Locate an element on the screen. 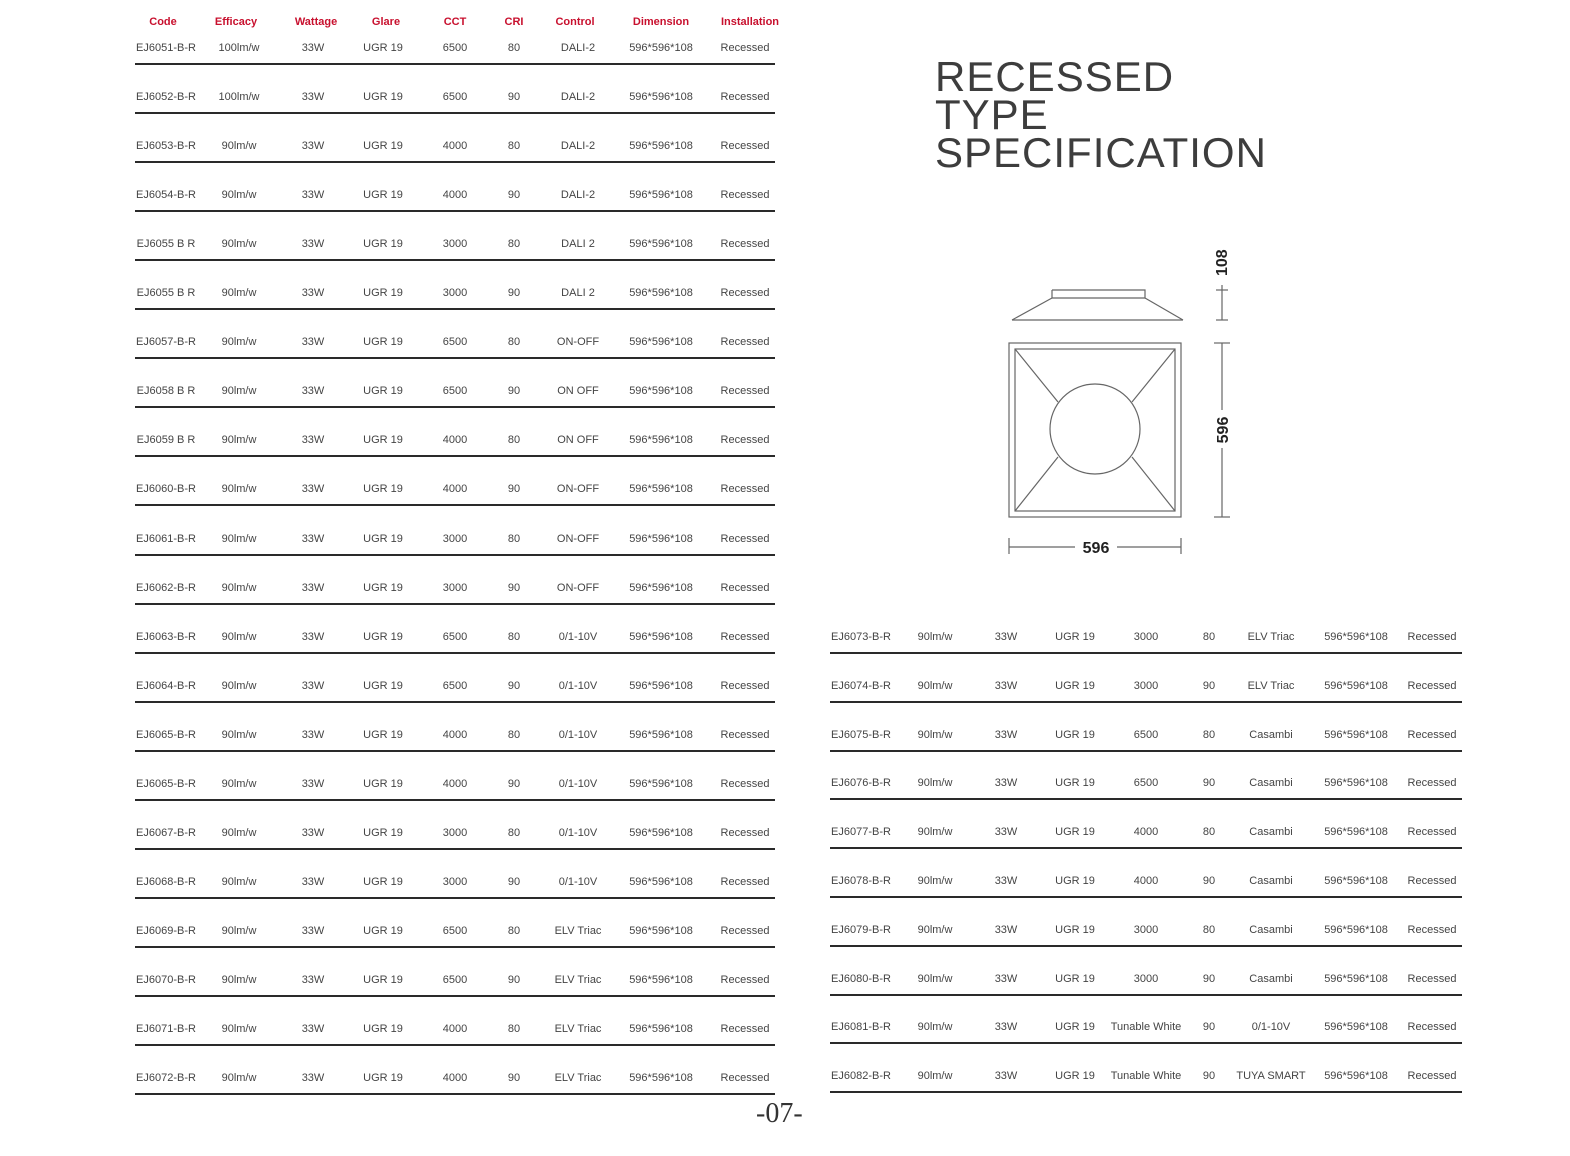 The height and width of the screenshot is (1156, 1570). cell-control: DALI-2 is located at coordinates (578, 146).